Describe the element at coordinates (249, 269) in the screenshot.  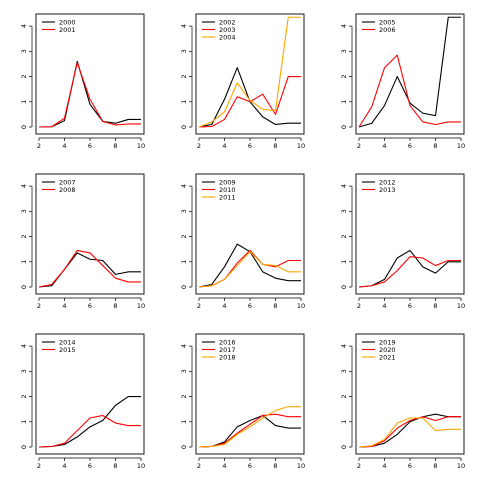
I see `series-line-2011` at that location.